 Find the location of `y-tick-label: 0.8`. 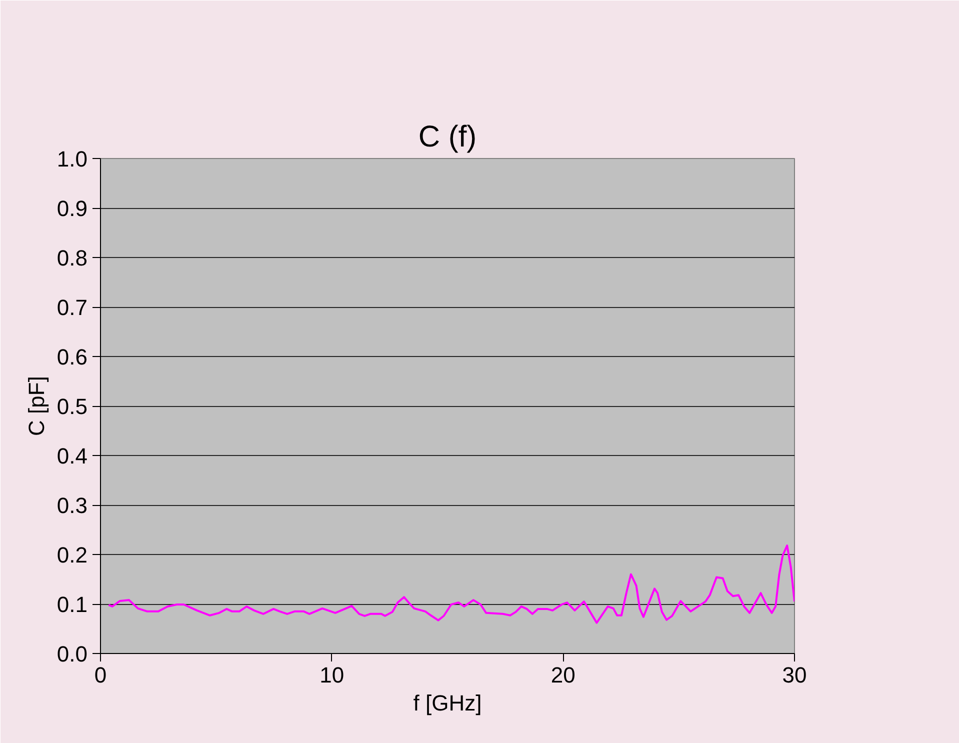

y-tick-label: 0.8 is located at coordinates (72, 258).